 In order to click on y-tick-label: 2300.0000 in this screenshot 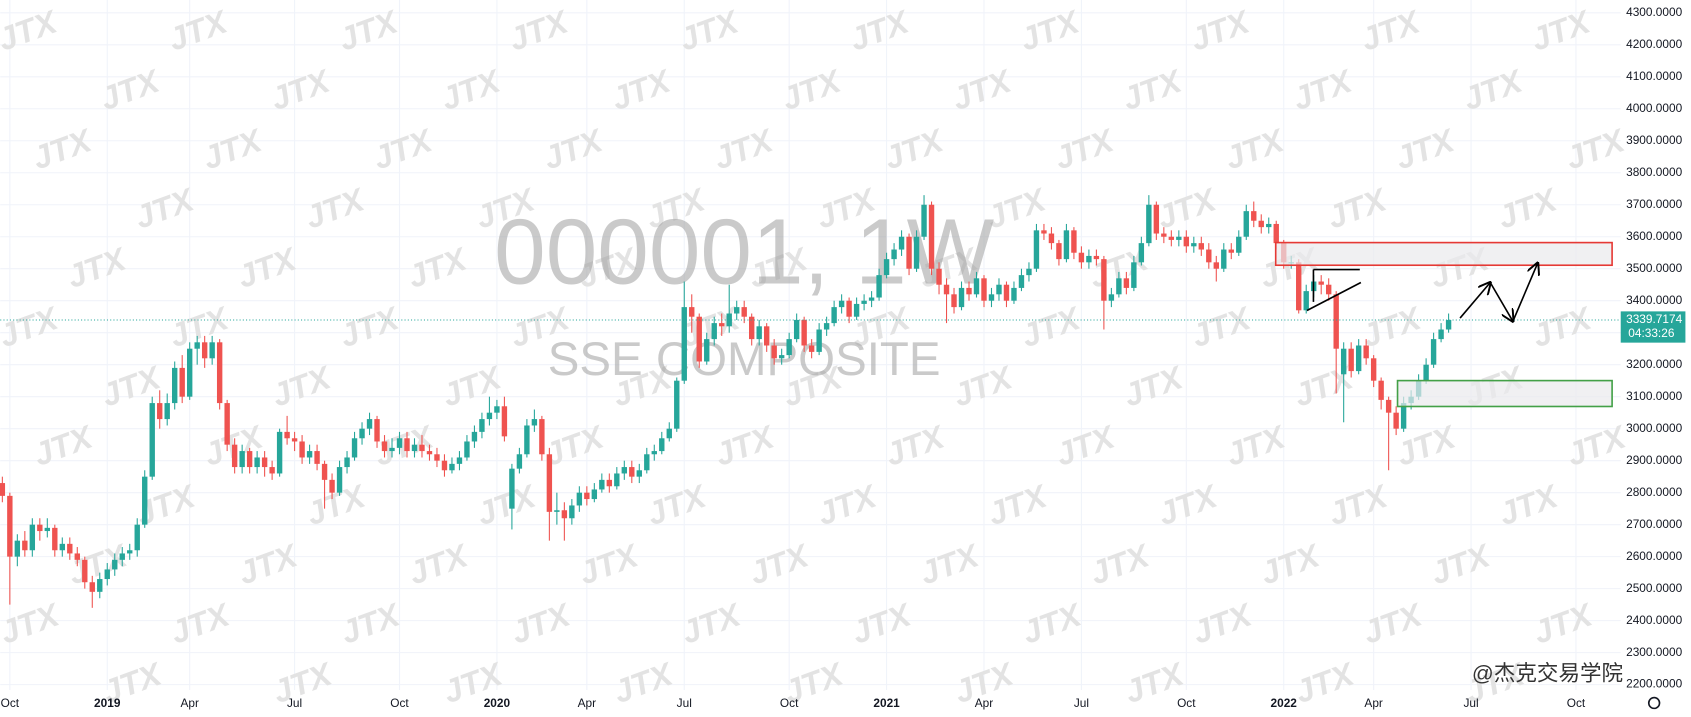, I will do `click(1654, 652)`.